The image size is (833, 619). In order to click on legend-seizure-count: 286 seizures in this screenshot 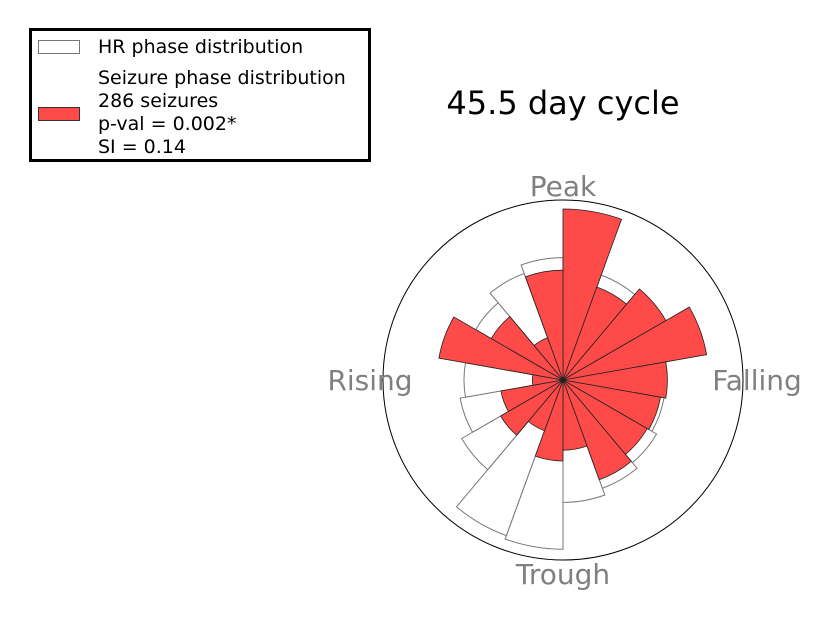, I will do `click(158, 101)`.